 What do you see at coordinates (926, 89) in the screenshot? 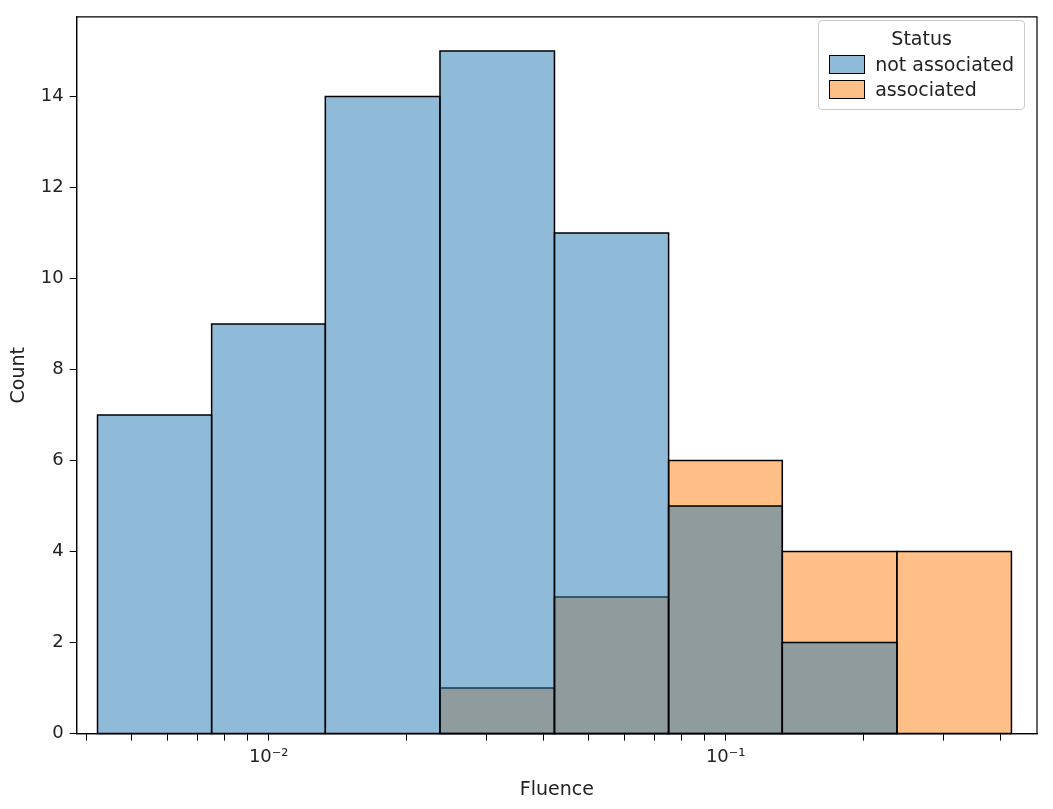
I see `legend-label: associated` at bounding box center [926, 89].